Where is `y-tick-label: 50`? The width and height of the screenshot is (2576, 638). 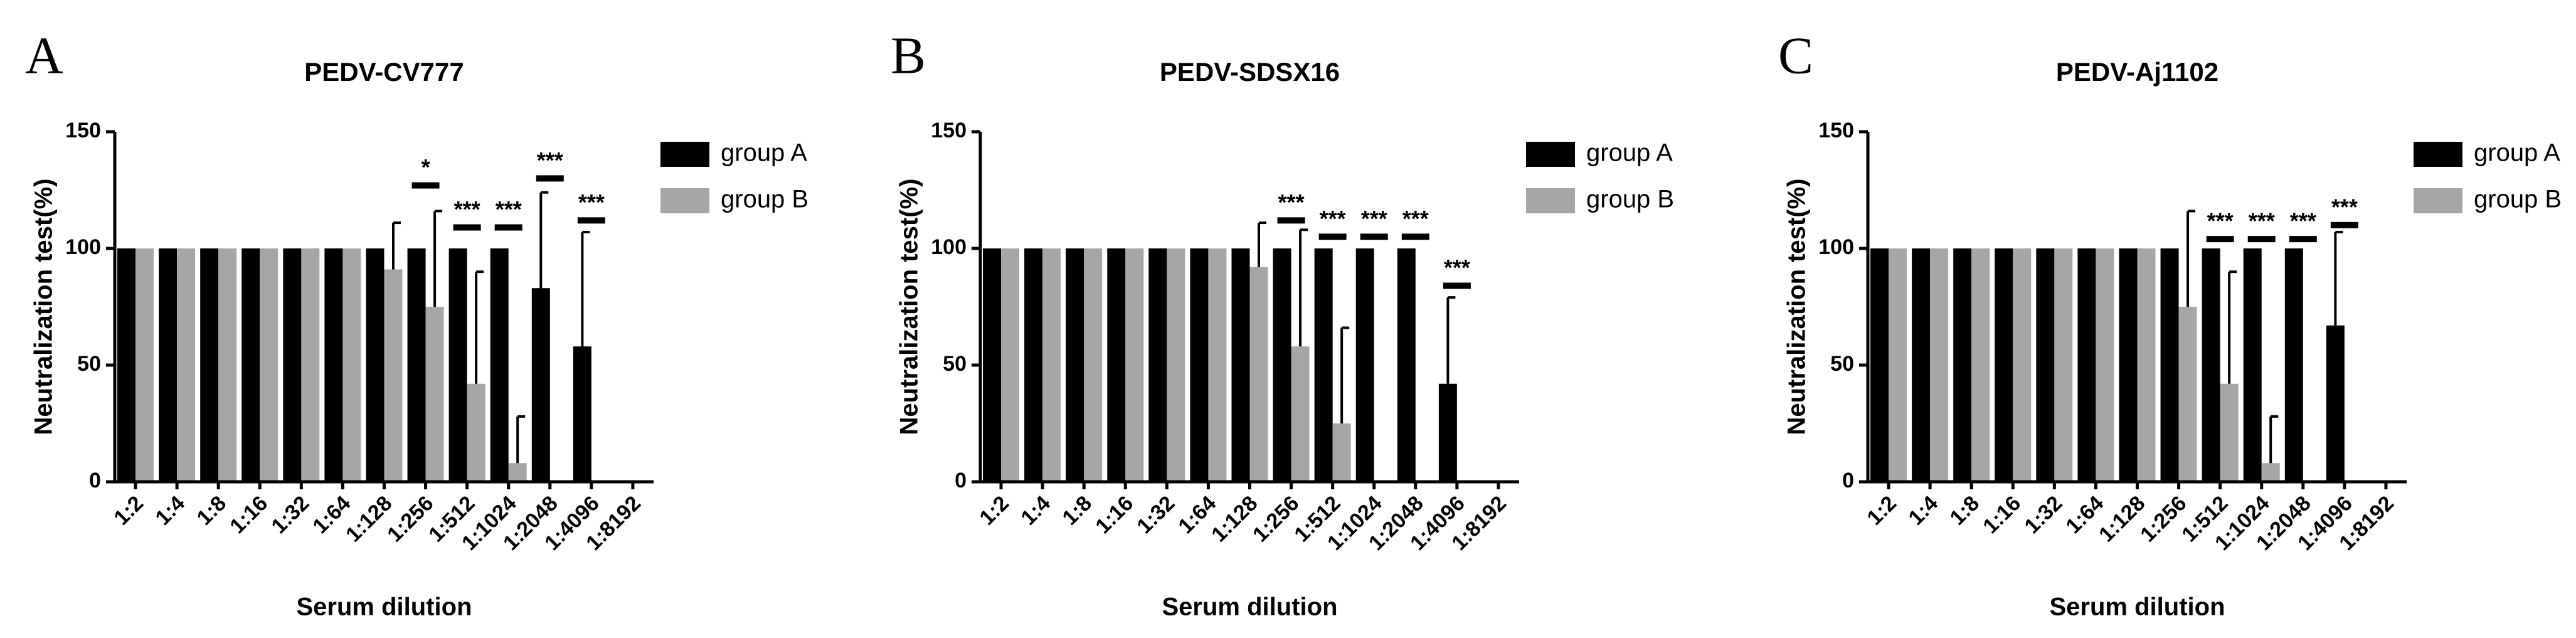 y-tick-label: 50 is located at coordinates (89, 364).